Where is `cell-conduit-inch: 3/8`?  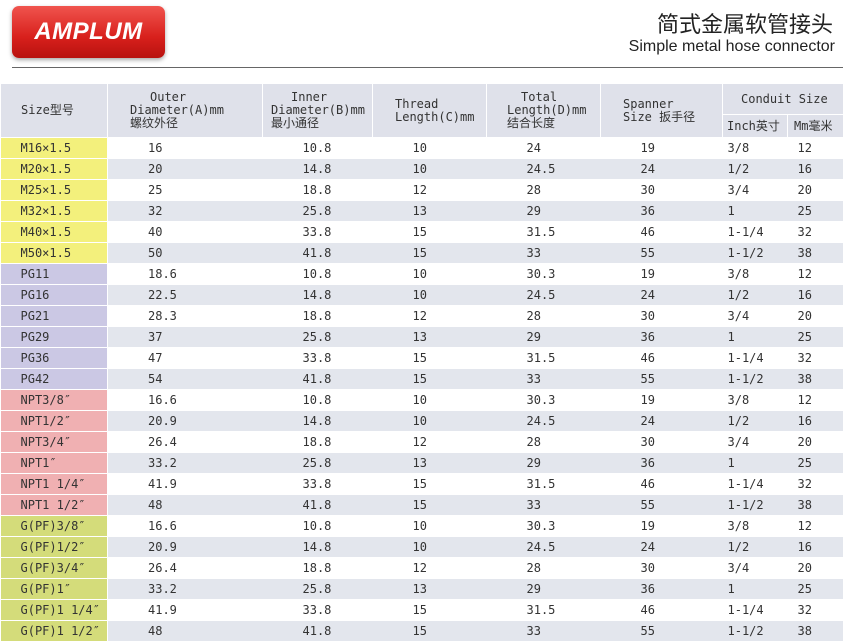
cell-conduit-inch: 3/8 is located at coordinates (755, 526).